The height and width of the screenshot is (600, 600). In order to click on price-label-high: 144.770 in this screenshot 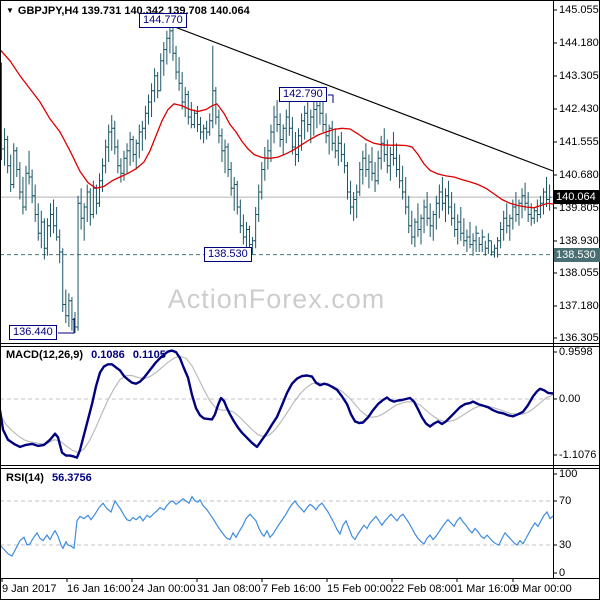, I will do `click(163, 20)`.